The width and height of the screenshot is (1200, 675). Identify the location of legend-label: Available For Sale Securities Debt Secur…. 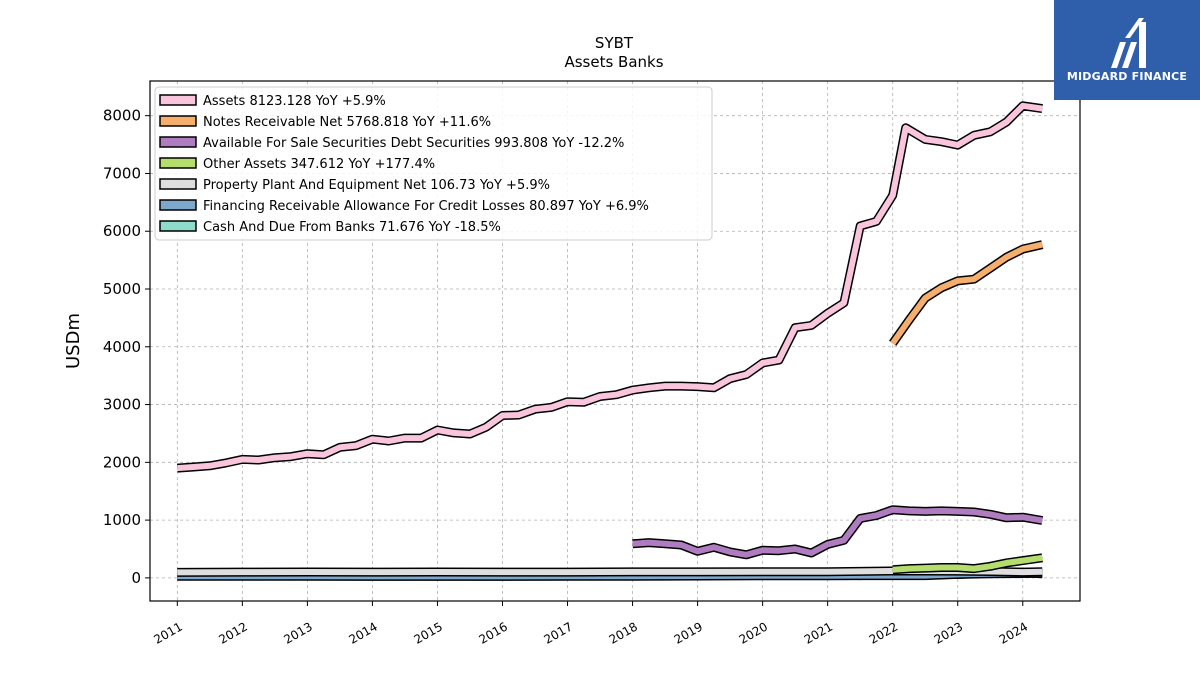
(413, 143).